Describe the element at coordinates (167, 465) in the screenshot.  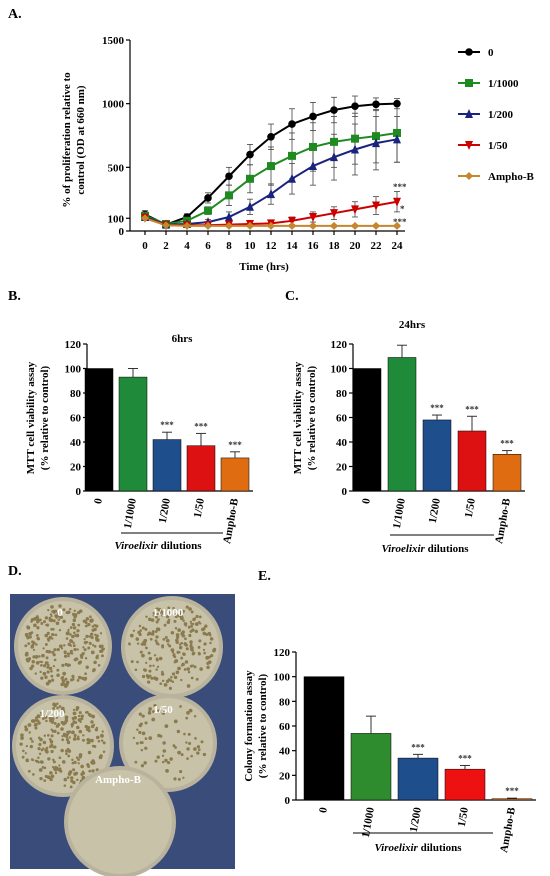
I see `chart-b-bar` at that location.